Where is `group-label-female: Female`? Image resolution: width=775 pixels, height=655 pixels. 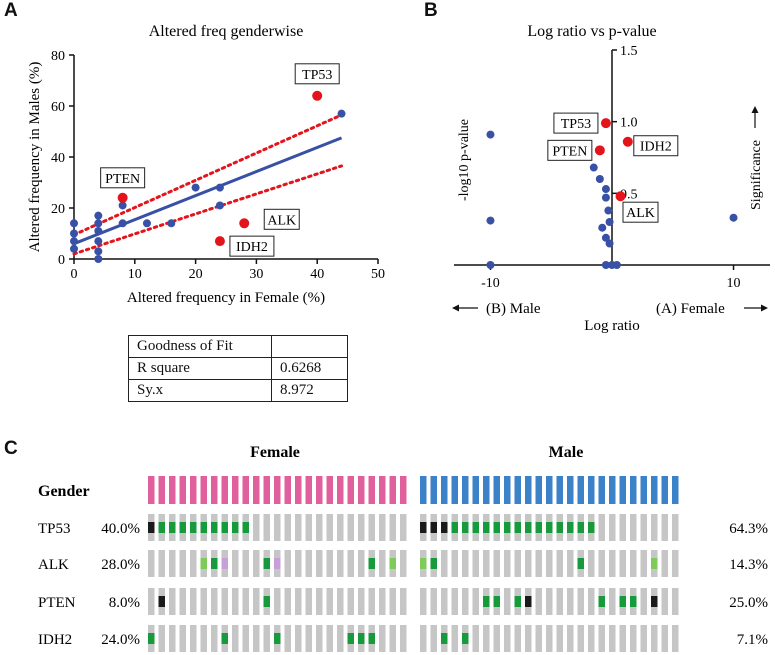 group-label-female: Female is located at coordinates (275, 452).